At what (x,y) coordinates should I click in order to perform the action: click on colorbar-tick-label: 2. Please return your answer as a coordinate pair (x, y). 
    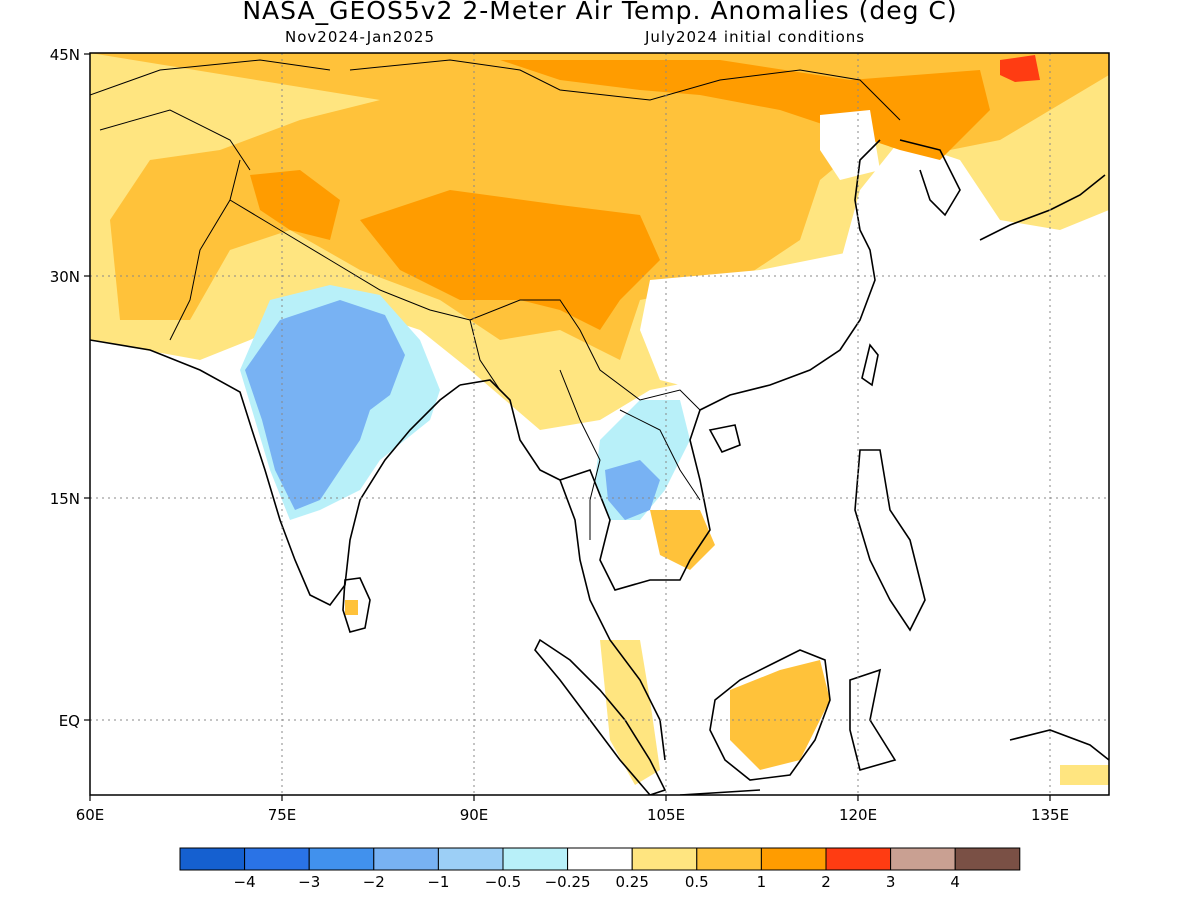
    Looking at the image, I should click on (826, 882).